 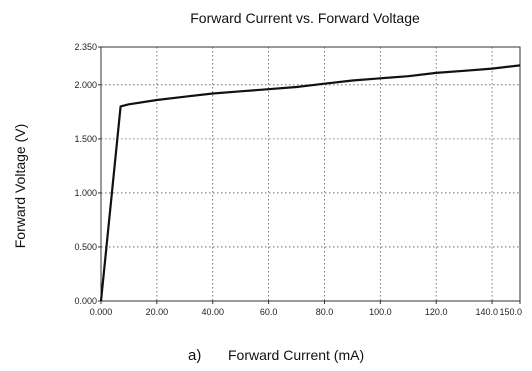 I want to click on y-tick-label: 0.500, so click(x=85, y=247).